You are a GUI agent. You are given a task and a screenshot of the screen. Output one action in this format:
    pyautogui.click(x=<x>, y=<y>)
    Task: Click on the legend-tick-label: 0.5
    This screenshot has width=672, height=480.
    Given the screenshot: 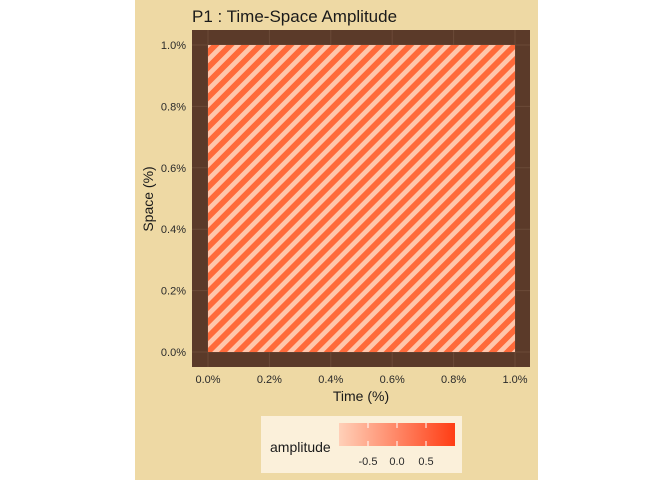 What is the action you would take?
    pyautogui.click(x=425, y=462)
    